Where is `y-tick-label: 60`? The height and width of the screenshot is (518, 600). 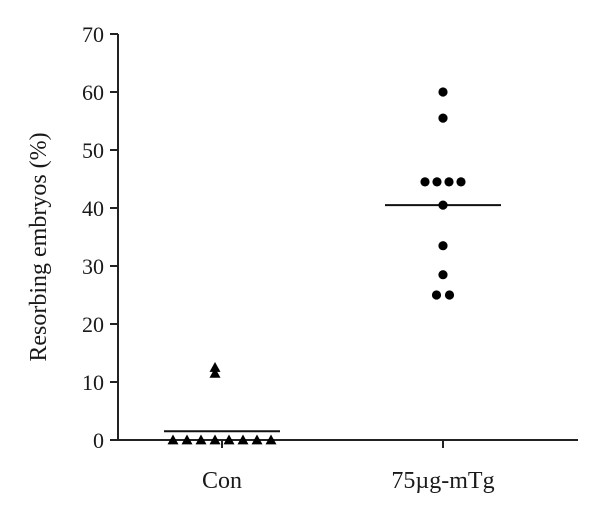 y-tick-label: 60 is located at coordinates (93, 92).